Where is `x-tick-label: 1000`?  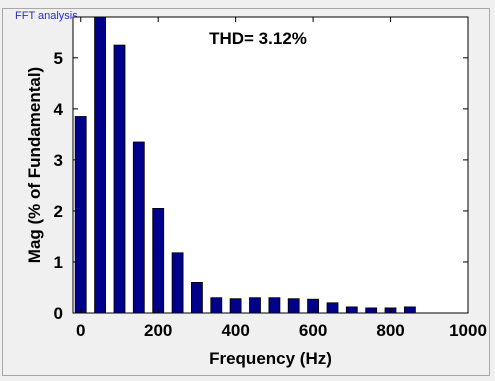 x-tick-label: 1000 is located at coordinates (468, 330).